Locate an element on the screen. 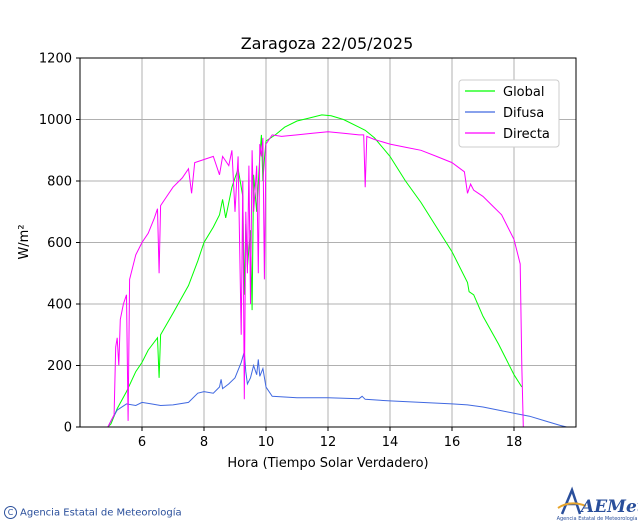 The width and height of the screenshot is (640, 525). aemet-logo: AEMet Agencia Estatal de Meteorología is located at coordinates (597, 504).